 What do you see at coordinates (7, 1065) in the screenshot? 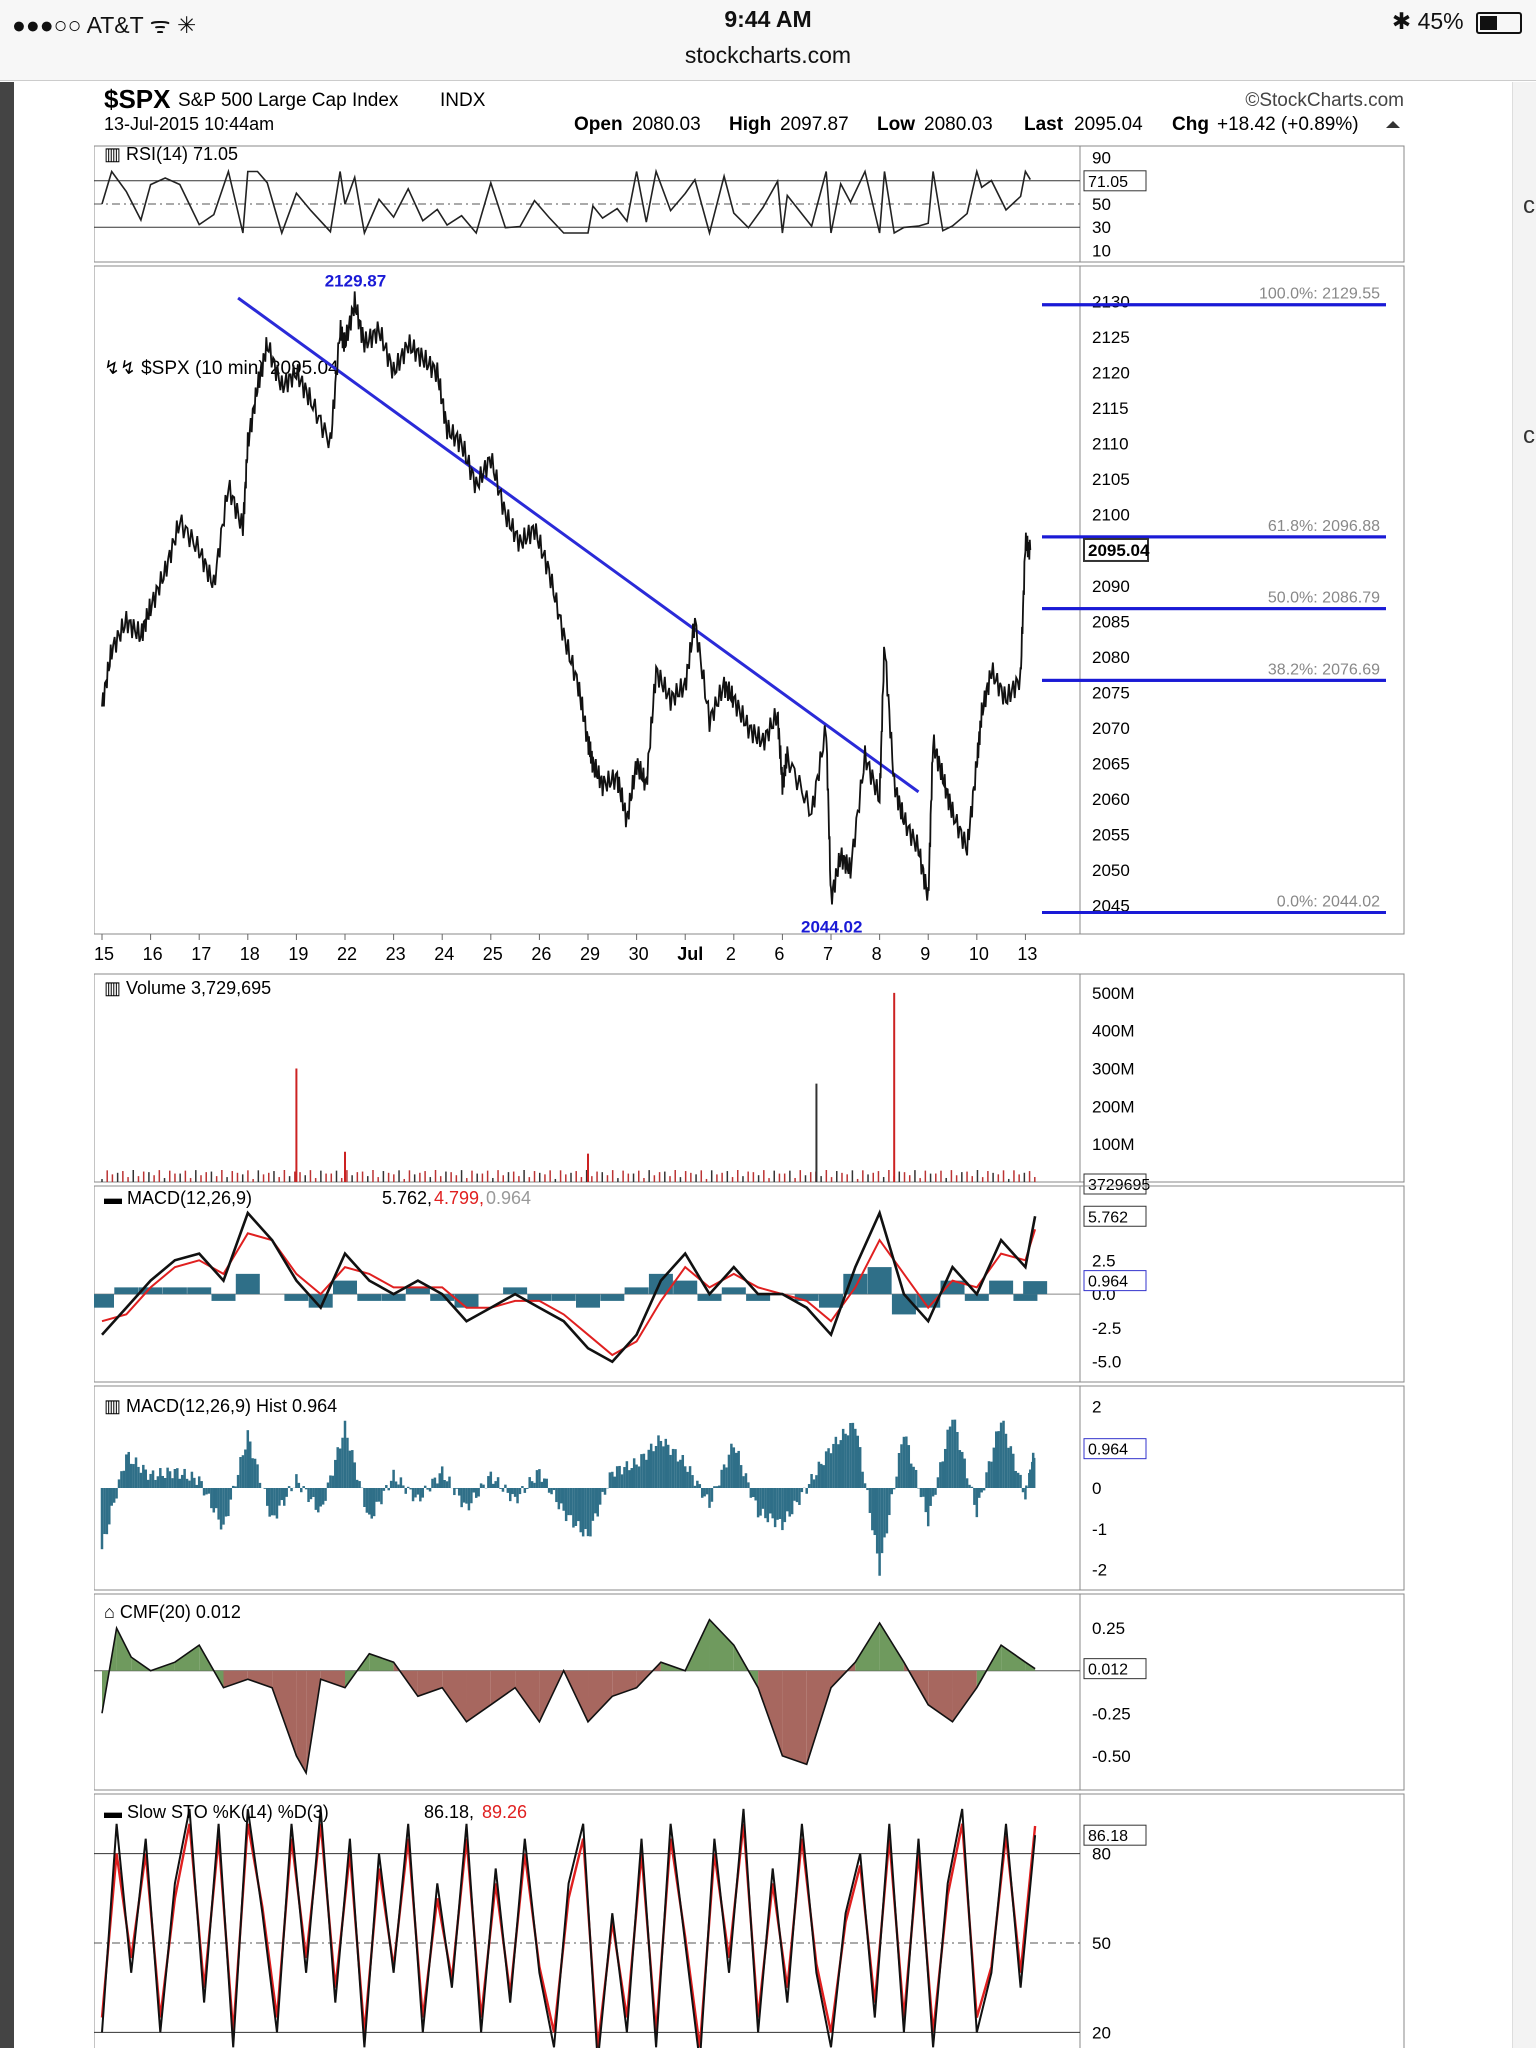
I see `page-edge` at bounding box center [7, 1065].